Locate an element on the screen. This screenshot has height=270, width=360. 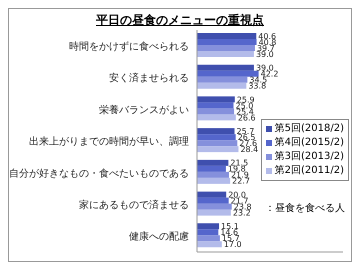
y-tick-label: 家にあるもので済ませる is located at coordinates (134, 204).